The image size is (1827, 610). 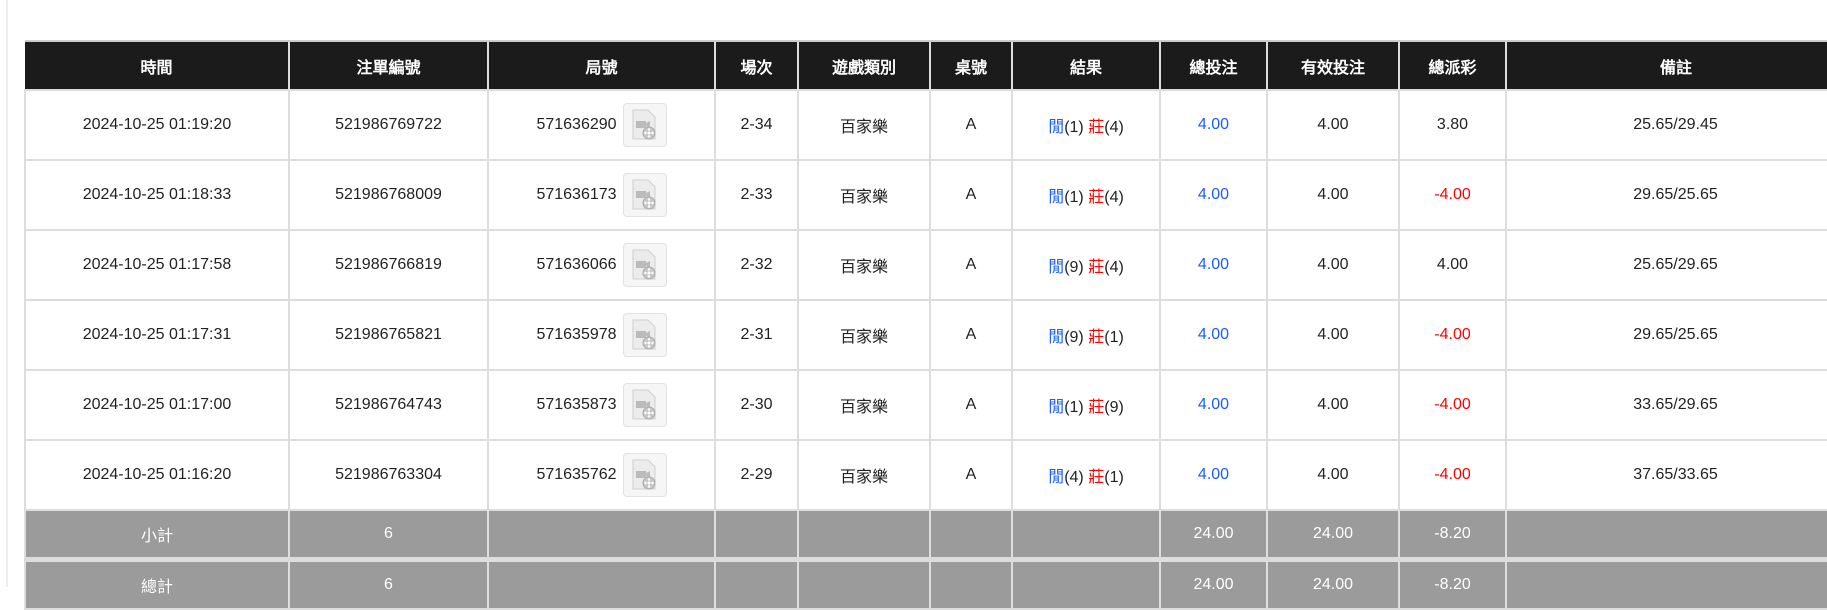 What do you see at coordinates (601, 125) in the screenshot?
I see `cell-round: 571636290` at bounding box center [601, 125].